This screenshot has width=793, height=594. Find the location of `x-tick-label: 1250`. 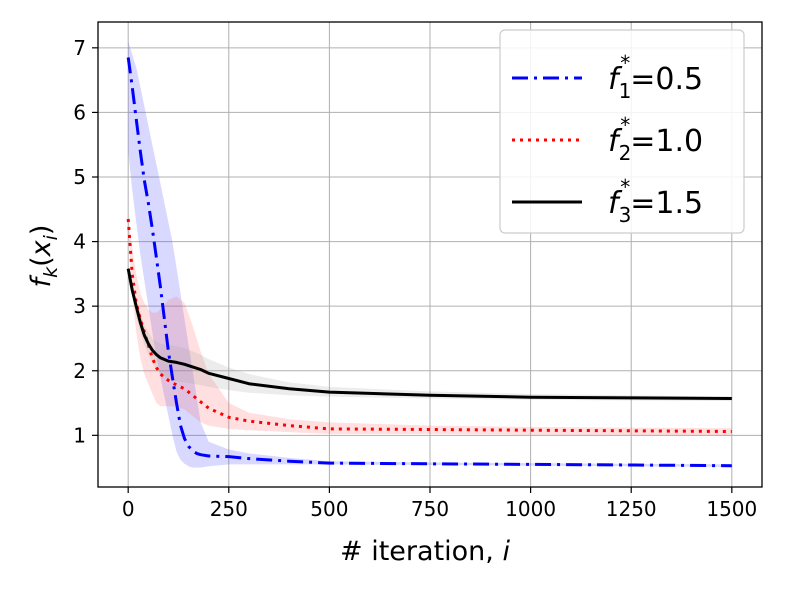

x-tick-label: 1250 is located at coordinates (631, 509).